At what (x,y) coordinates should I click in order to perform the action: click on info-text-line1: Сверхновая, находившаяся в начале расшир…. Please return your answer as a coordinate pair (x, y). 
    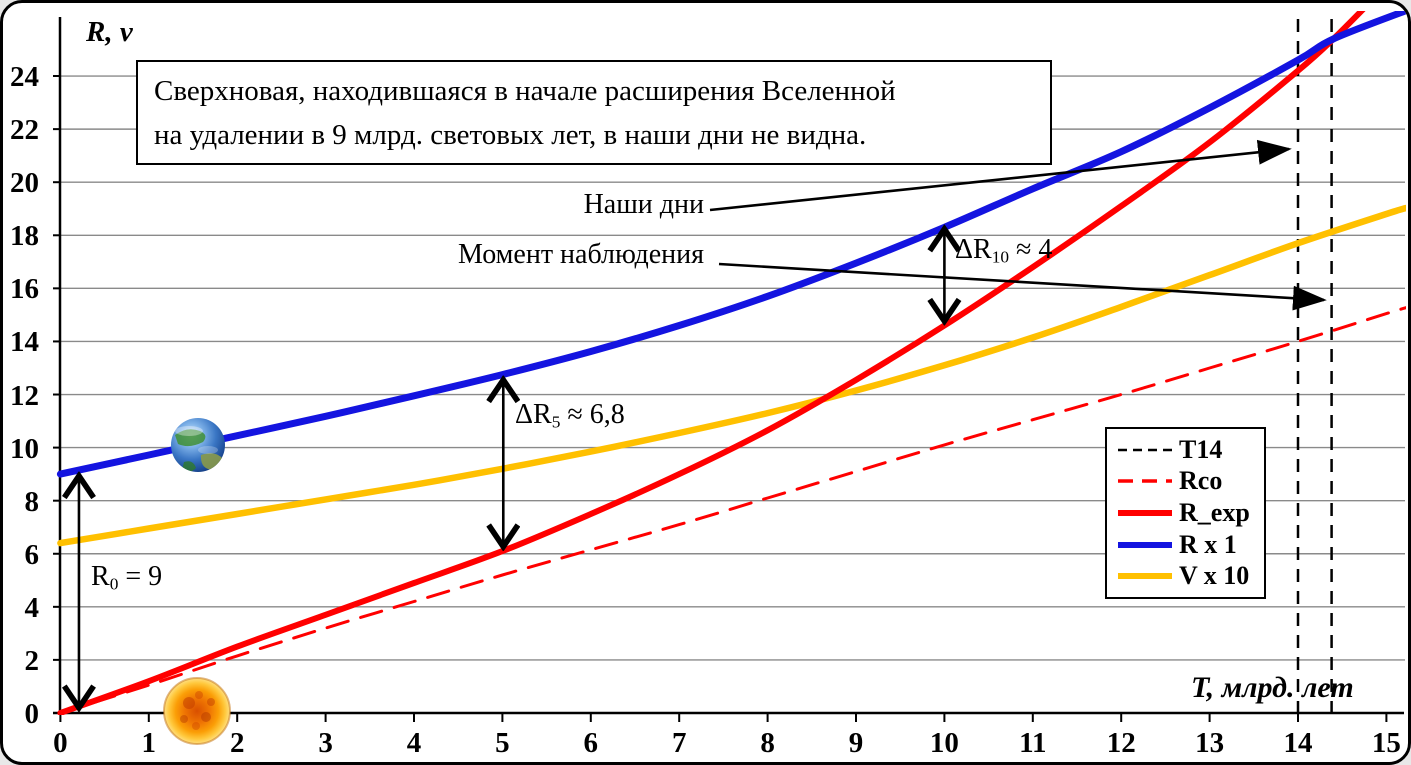
    Looking at the image, I should click on (525, 91).